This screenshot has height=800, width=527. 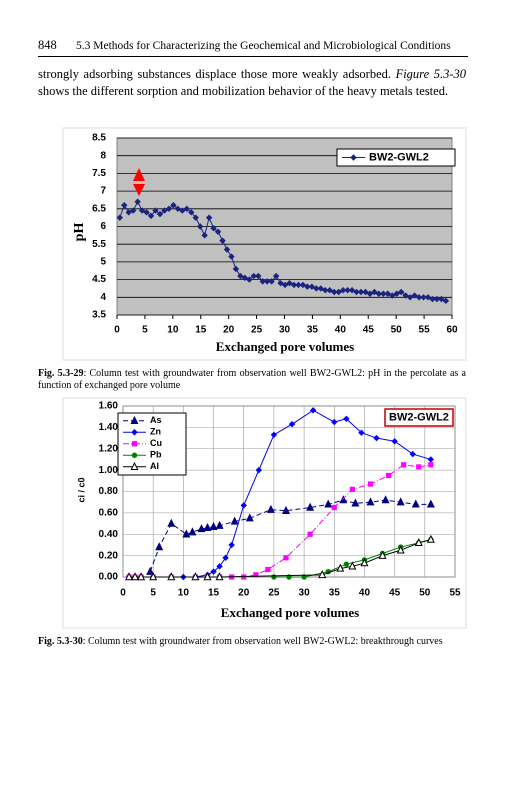 I want to click on x-tick-label: 0, so click(x=123, y=593).